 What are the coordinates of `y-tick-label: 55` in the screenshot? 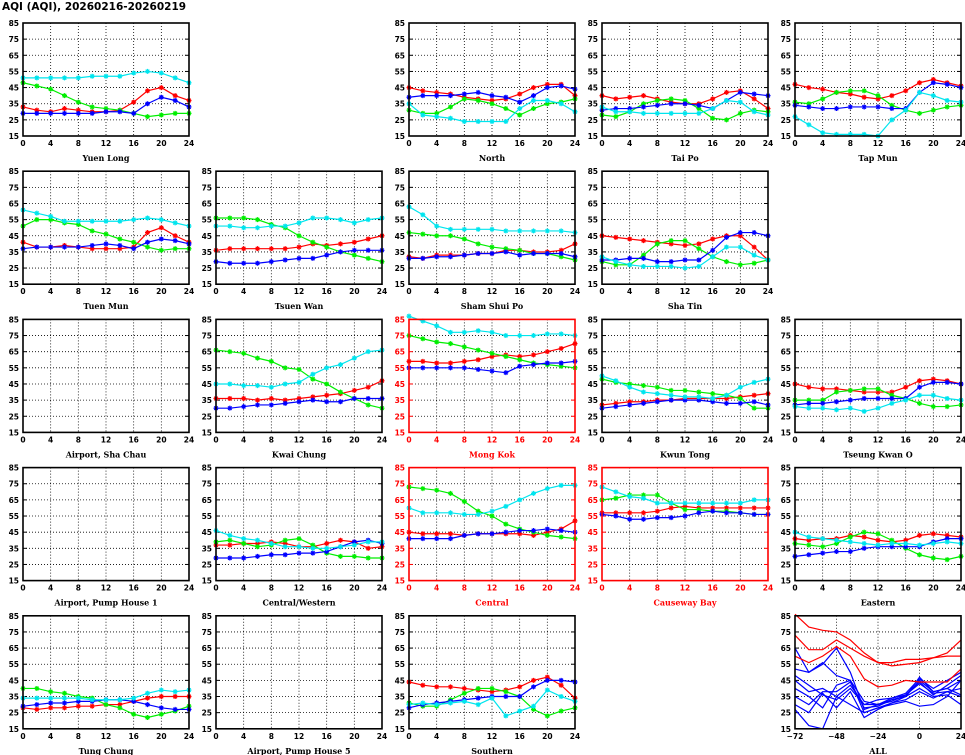 It's located at (593, 71).